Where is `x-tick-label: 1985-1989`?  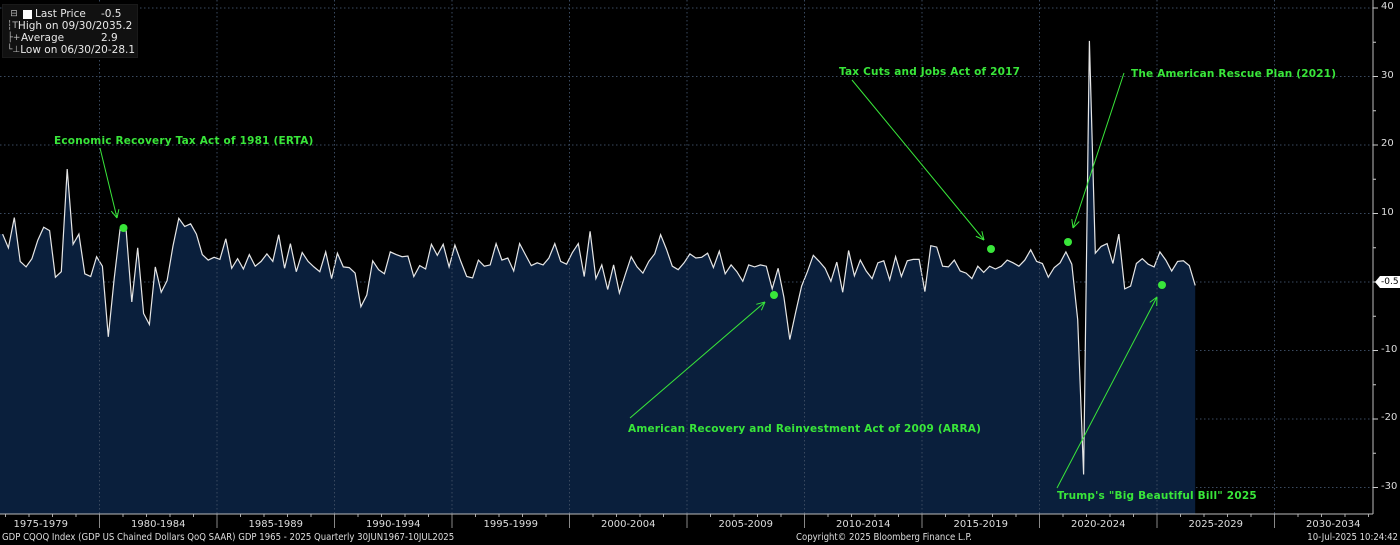
x-tick-label: 1985-1989 is located at coordinates (276, 524).